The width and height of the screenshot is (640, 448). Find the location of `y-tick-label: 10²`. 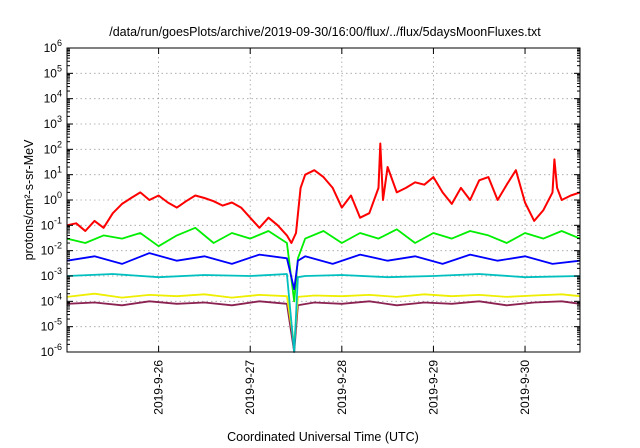

y-tick-label: 10² is located at coordinates (53, 147).